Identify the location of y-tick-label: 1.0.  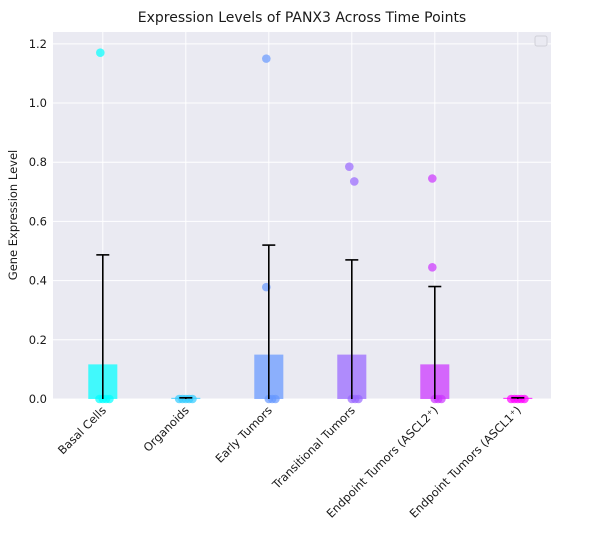
(38, 103).